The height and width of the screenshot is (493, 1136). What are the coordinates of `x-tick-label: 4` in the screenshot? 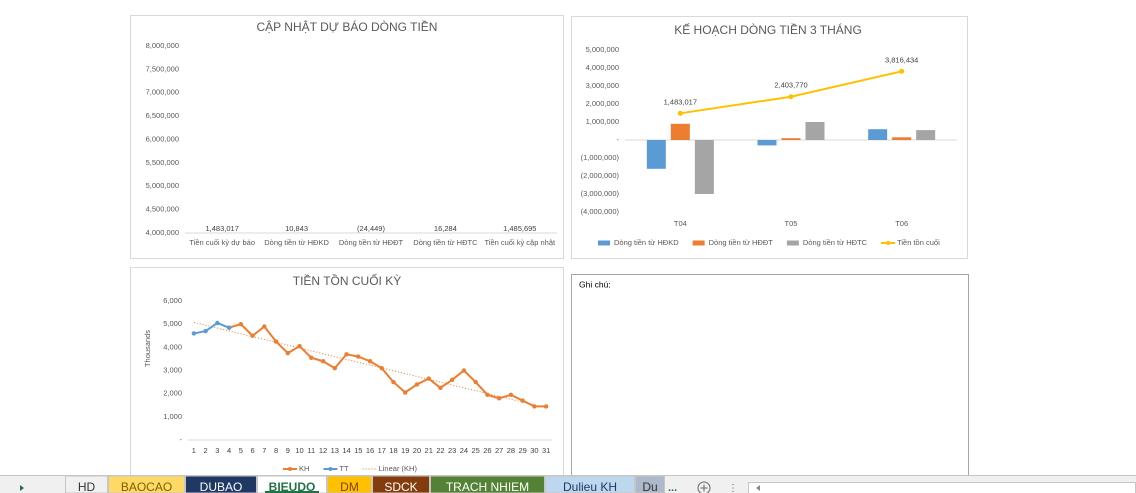 It's located at (229, 450).